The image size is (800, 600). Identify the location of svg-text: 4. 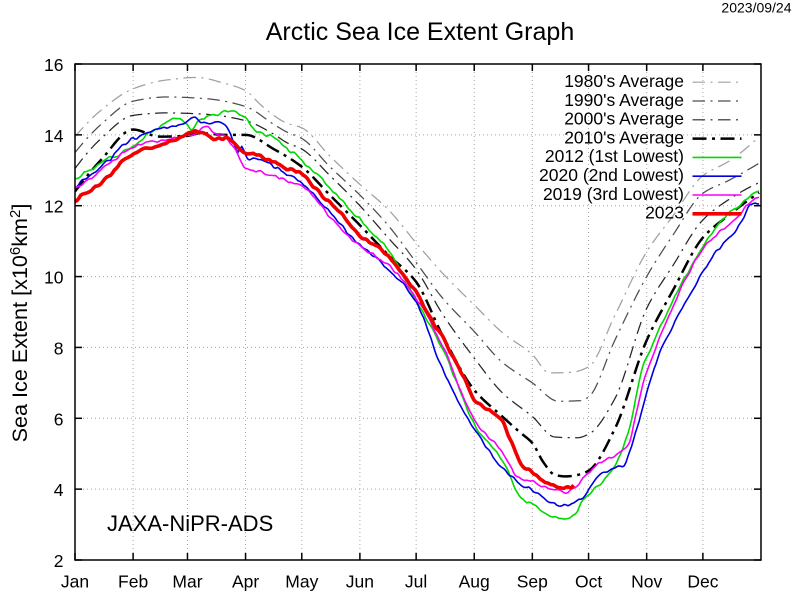
(59, 490).